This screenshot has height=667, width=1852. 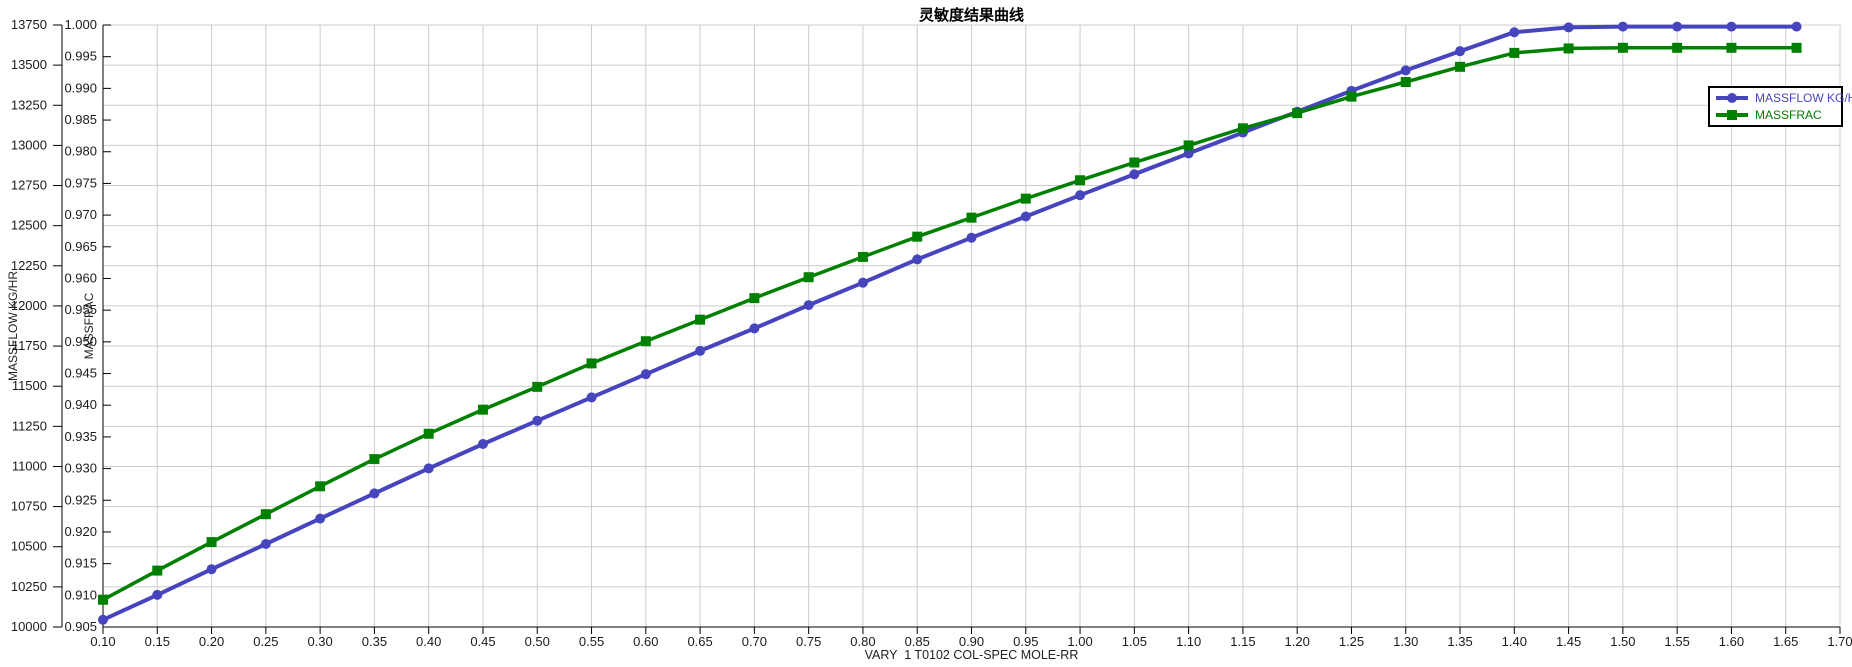 What do you see at coordinates (80, 246) in the screenshot?
I see `massfrac-tick-label: 0.965` at bounding box center [80, 246].